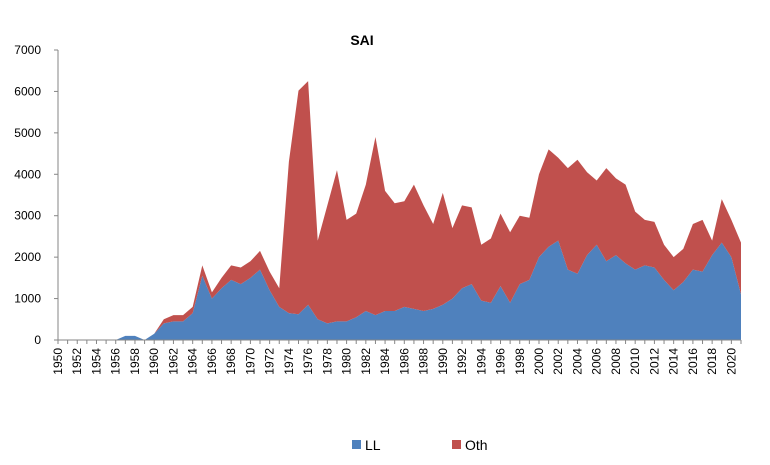  I want to click on x-tick-label: 2004, so click(577, 361).